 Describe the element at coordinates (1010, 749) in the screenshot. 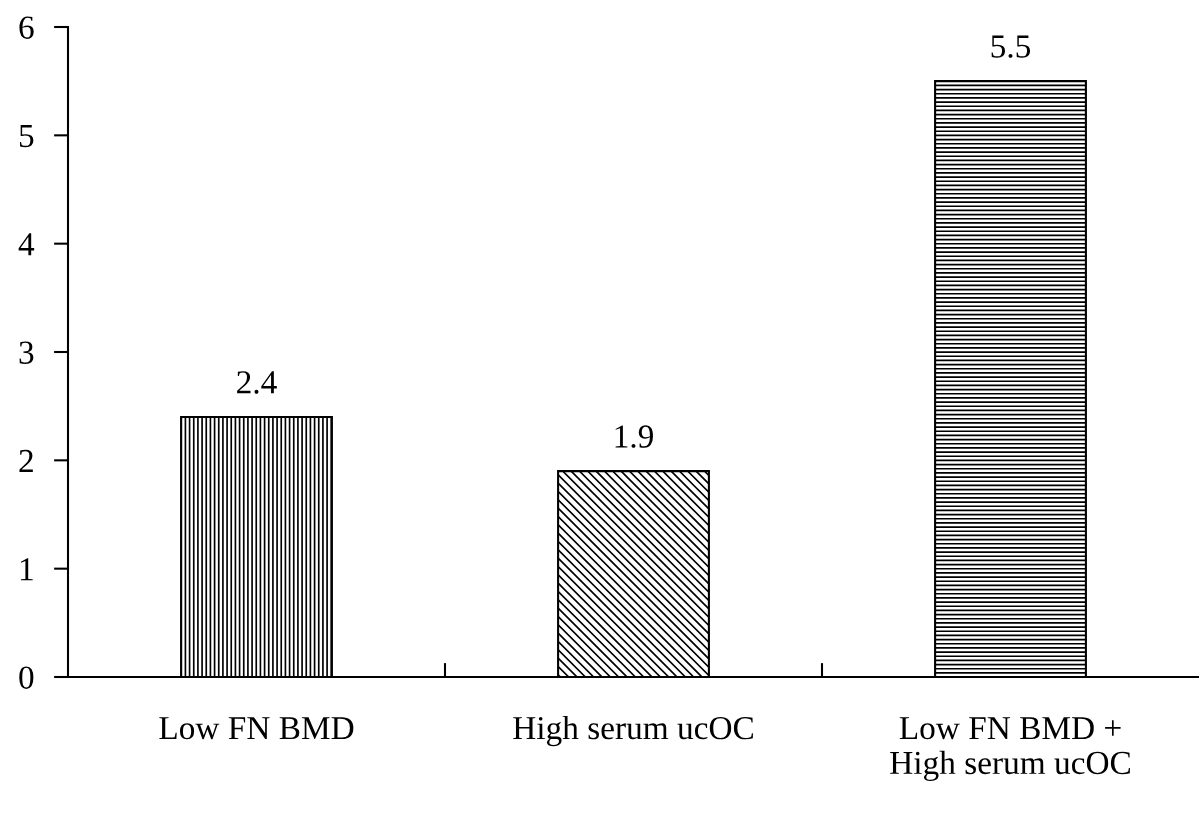

I see `x-tick-label: Low FN BMD + High serum ucOC` at that location.